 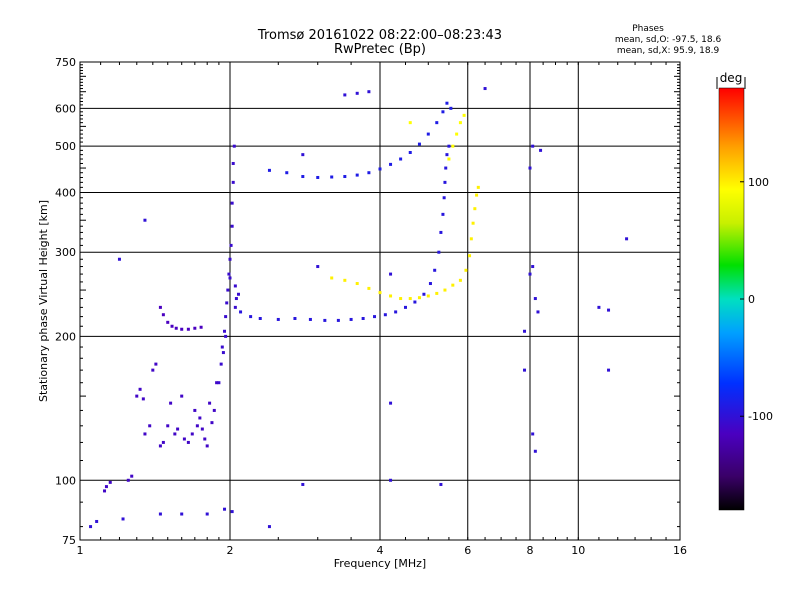 I want to click on colorbar-tick-label: -100, so click(x=760, y=416).